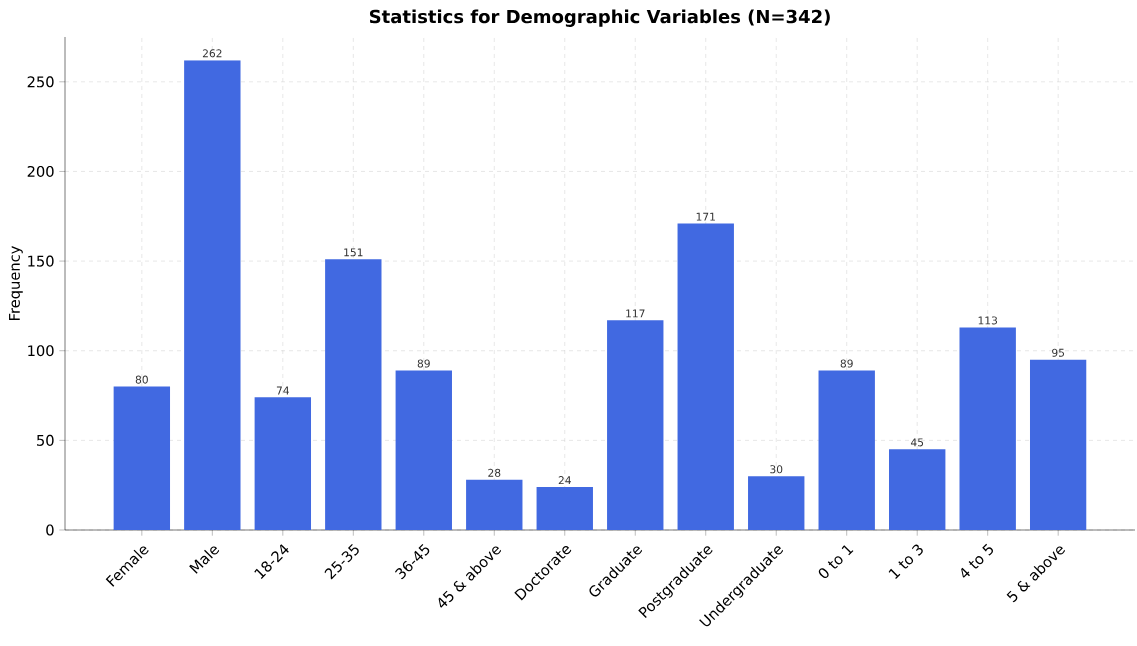 The height and width of the screenshot is (646, 1137). I want to click on data-label: 45, so click(917, 442).